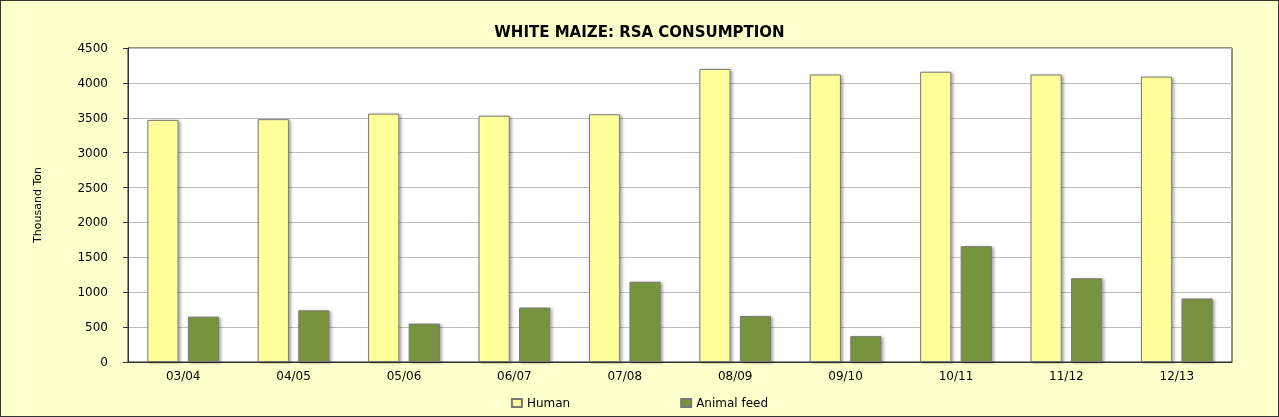 Image resolution: width=1279 pixels, height=417 pixels. What do you see at coordinates (625, 376) in the screenshot?
I see `x-tick-label: 07/08` at bounding box center [625, 376].